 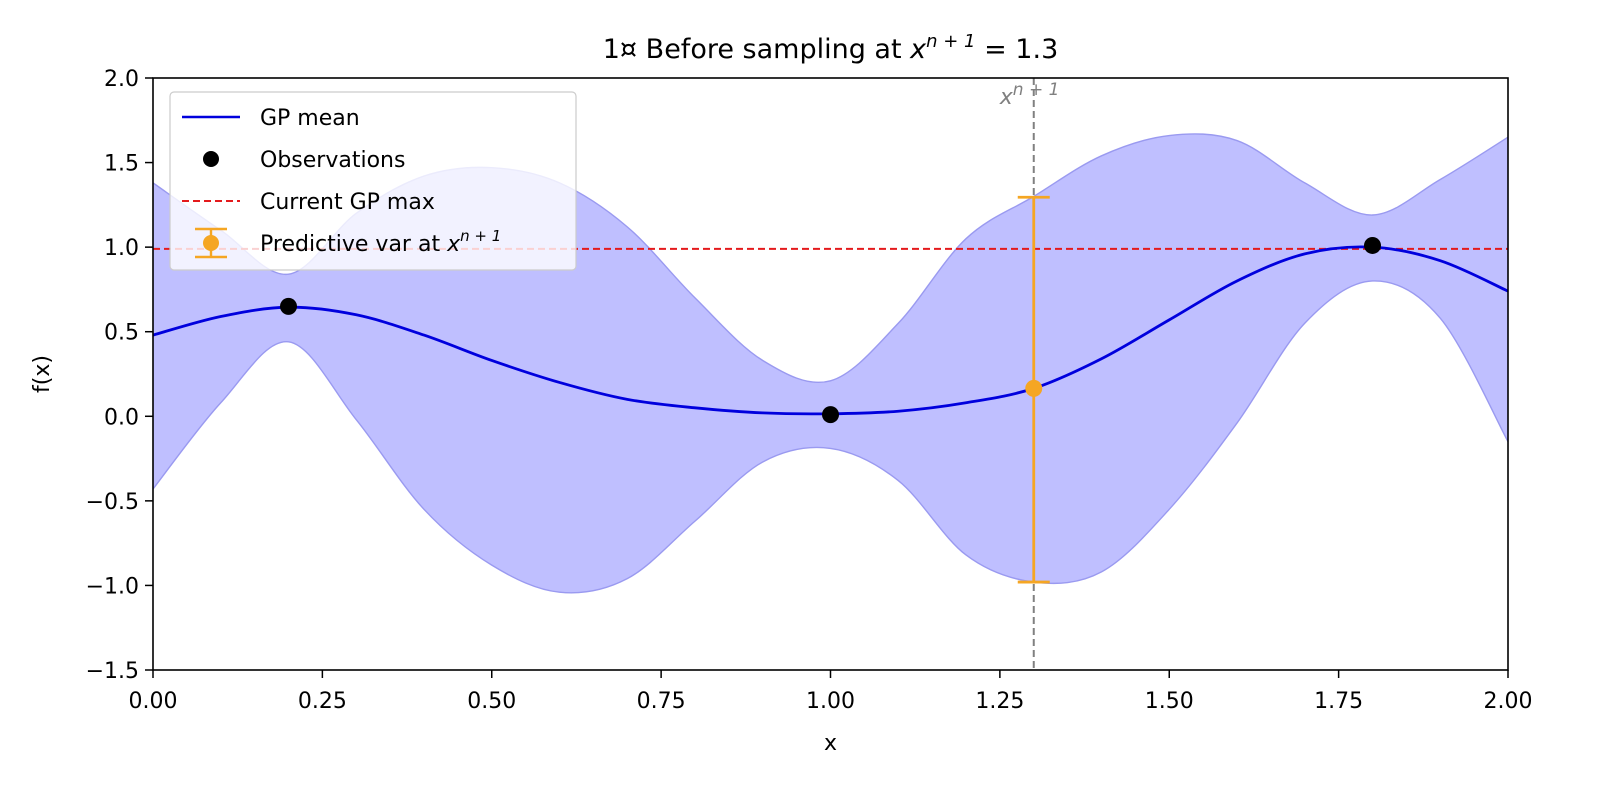 What do you see at coordinates (918, 49) in the screenshot?
I see `chart-title-math: x` at bounding box center [918, 49].